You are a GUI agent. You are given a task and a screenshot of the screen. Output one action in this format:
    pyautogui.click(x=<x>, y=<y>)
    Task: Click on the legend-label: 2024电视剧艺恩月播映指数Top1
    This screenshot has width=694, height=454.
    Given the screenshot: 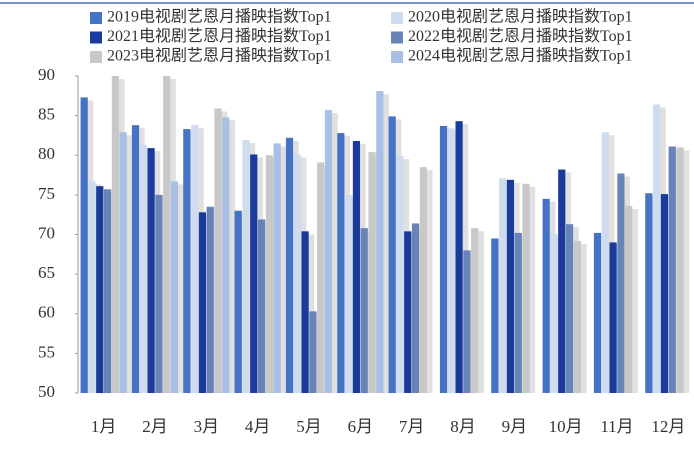 What is the action you would take?
    pyautogui.click(x=520, y=56)
    